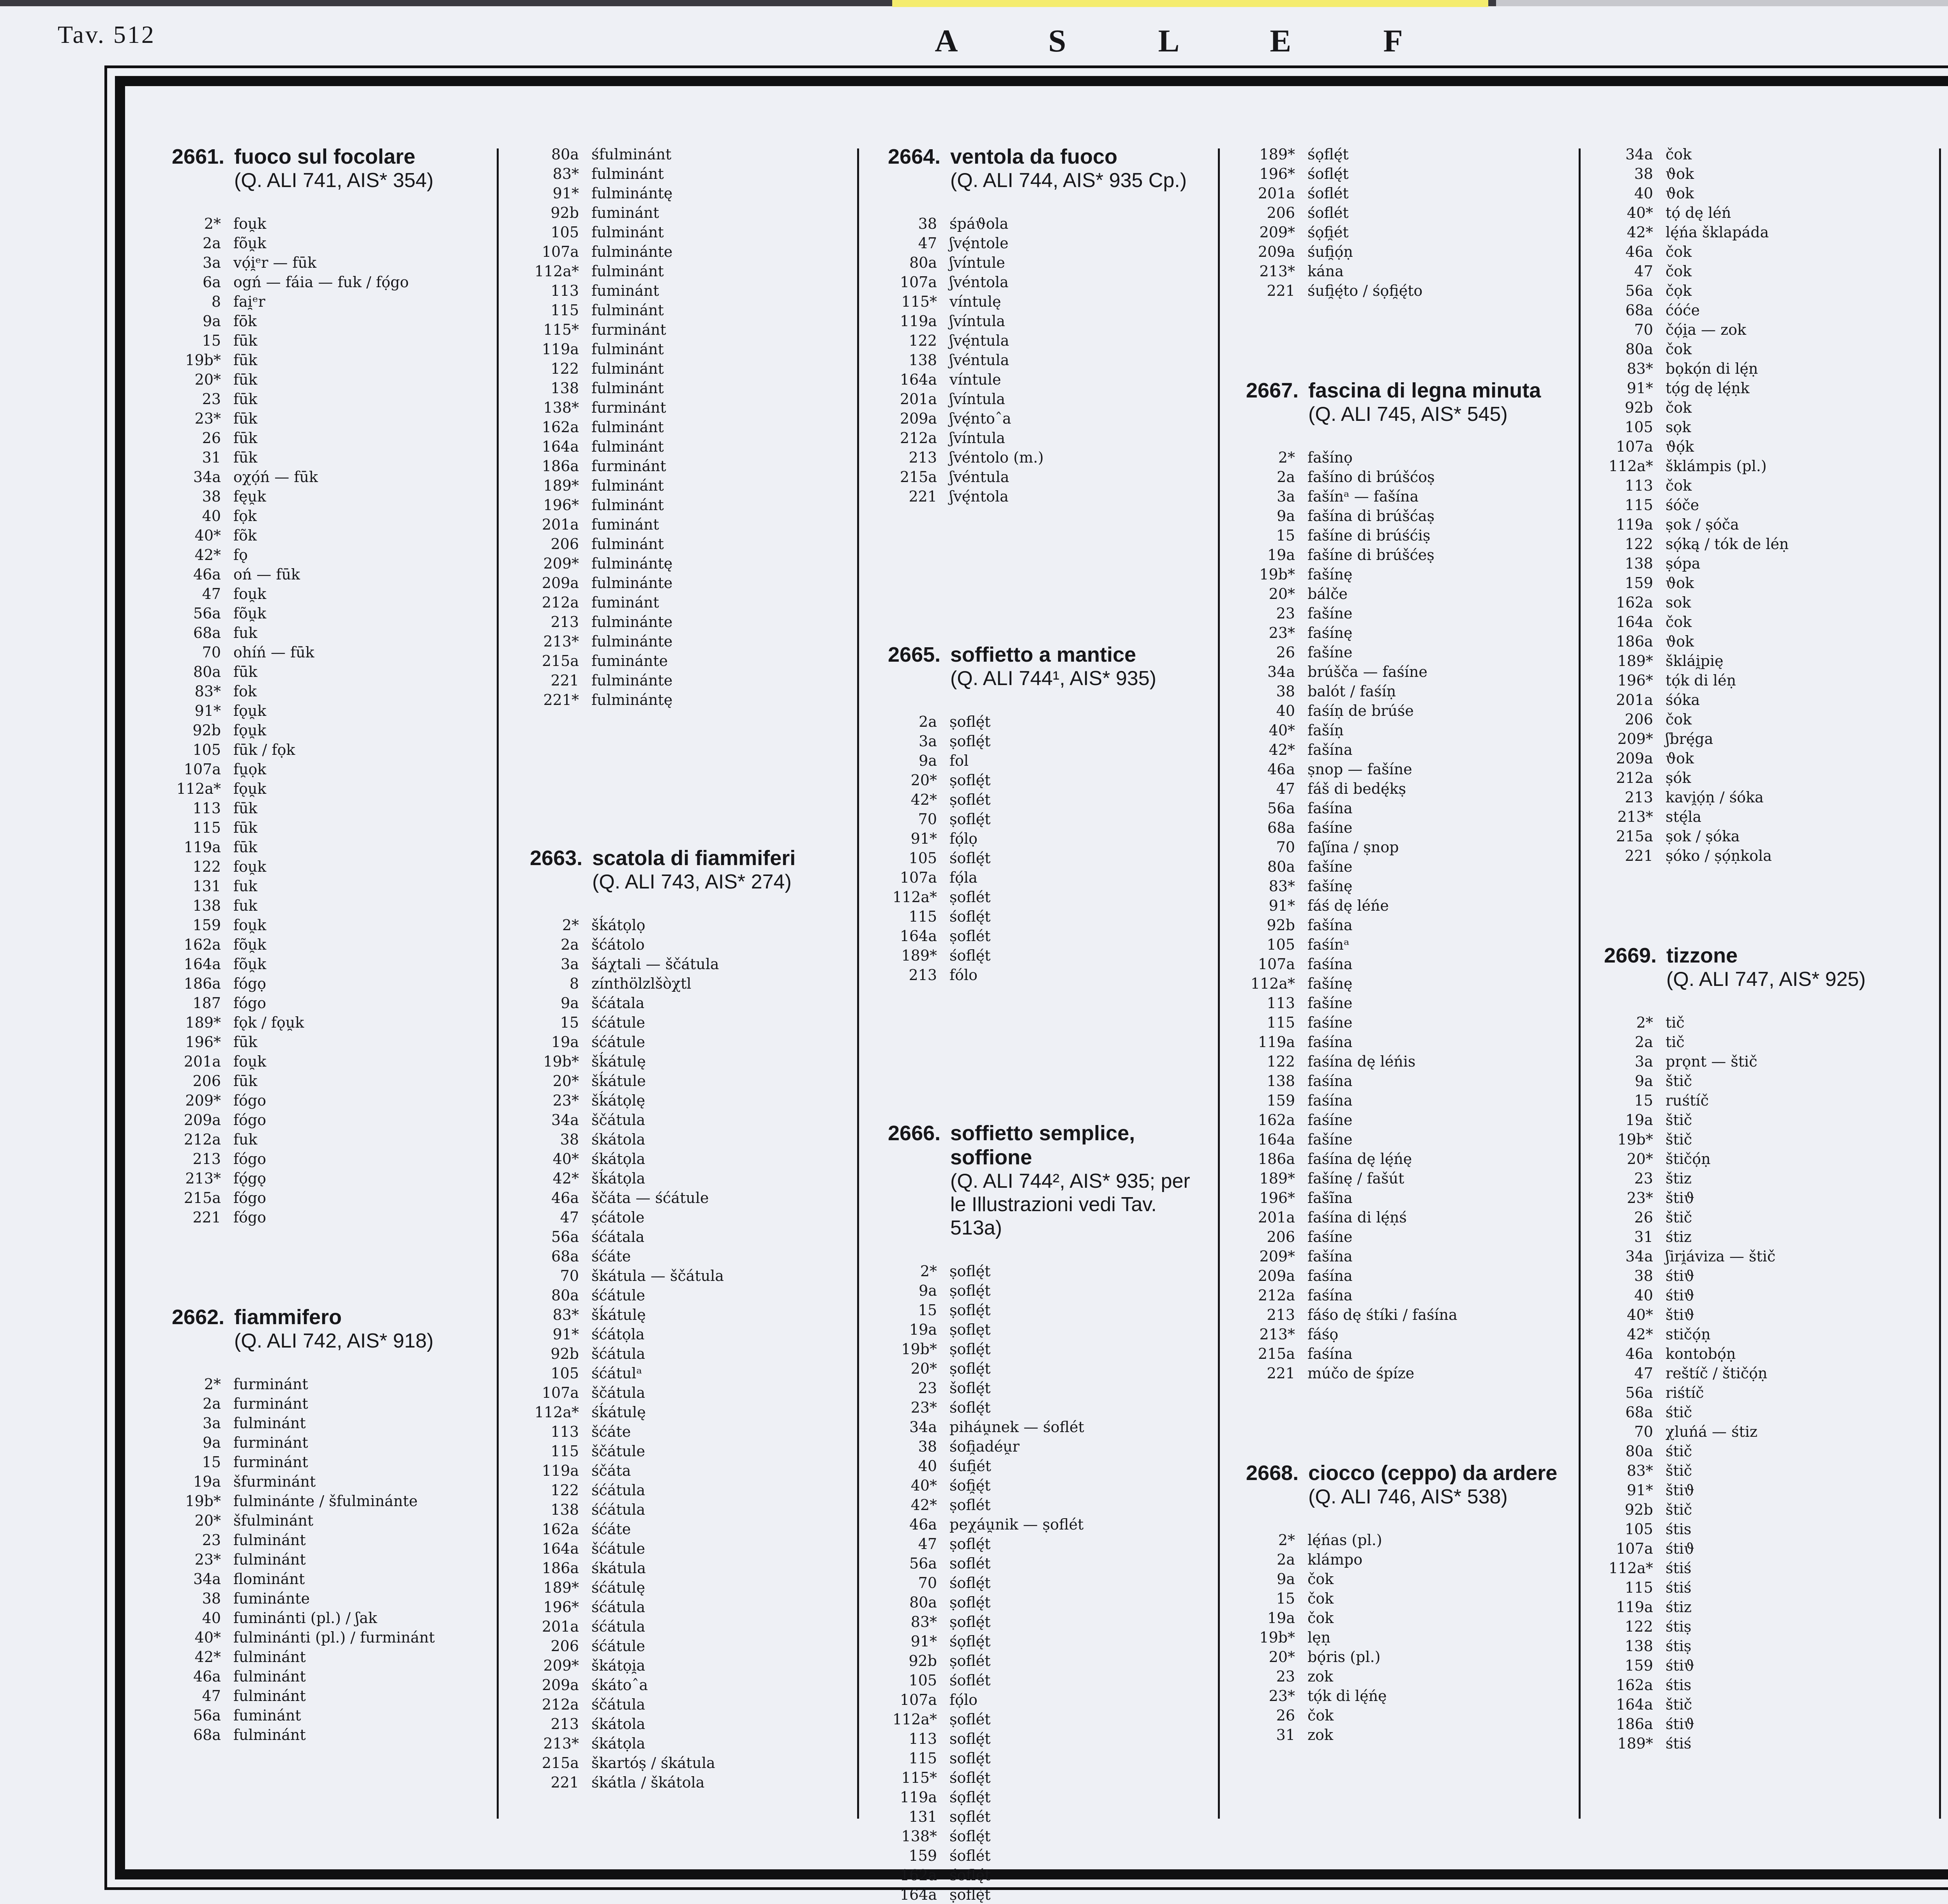 This screenshot has height=1904, width=1948. What do you see at coordinates (673, 407) in the screenshot?
I see `entry-row: 138* furminánt` at bounding box center [673, 407].